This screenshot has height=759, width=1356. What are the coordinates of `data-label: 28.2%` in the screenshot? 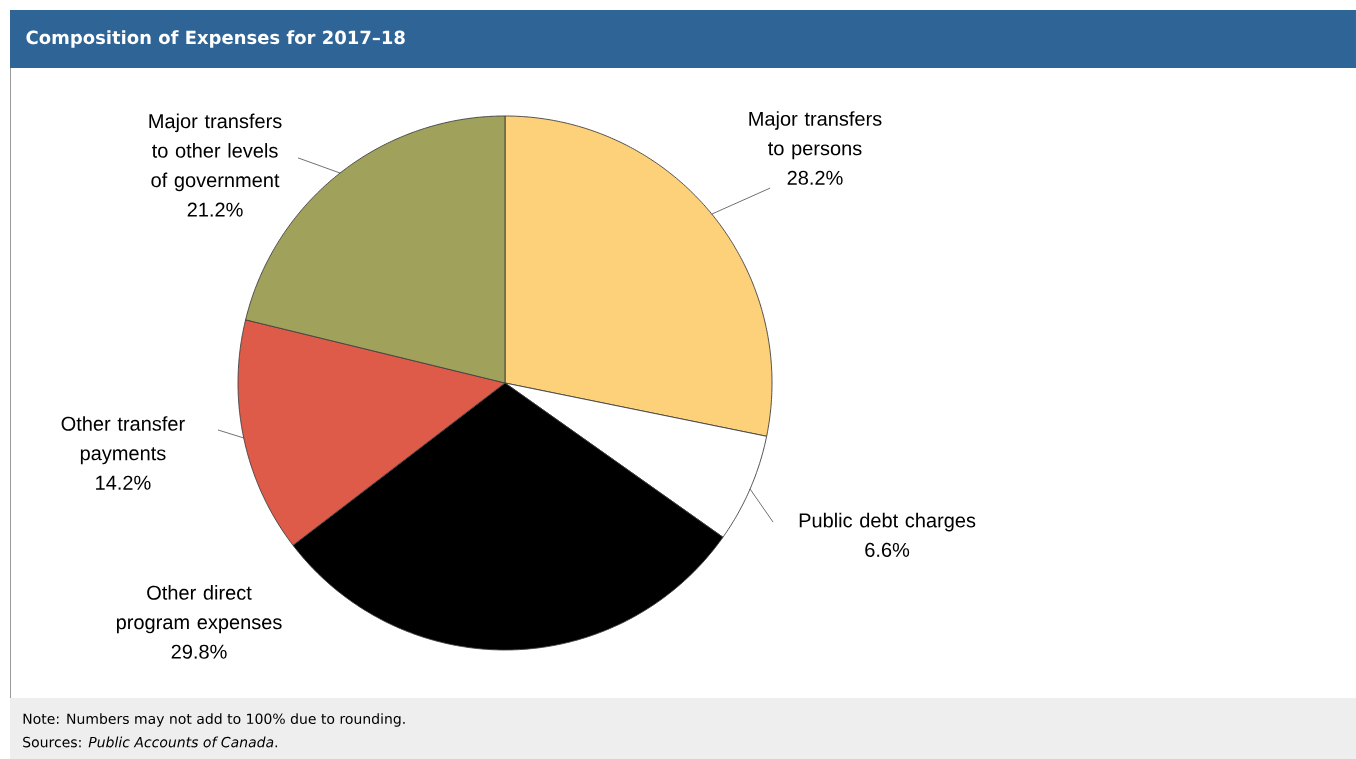 It's located at (815, 177).